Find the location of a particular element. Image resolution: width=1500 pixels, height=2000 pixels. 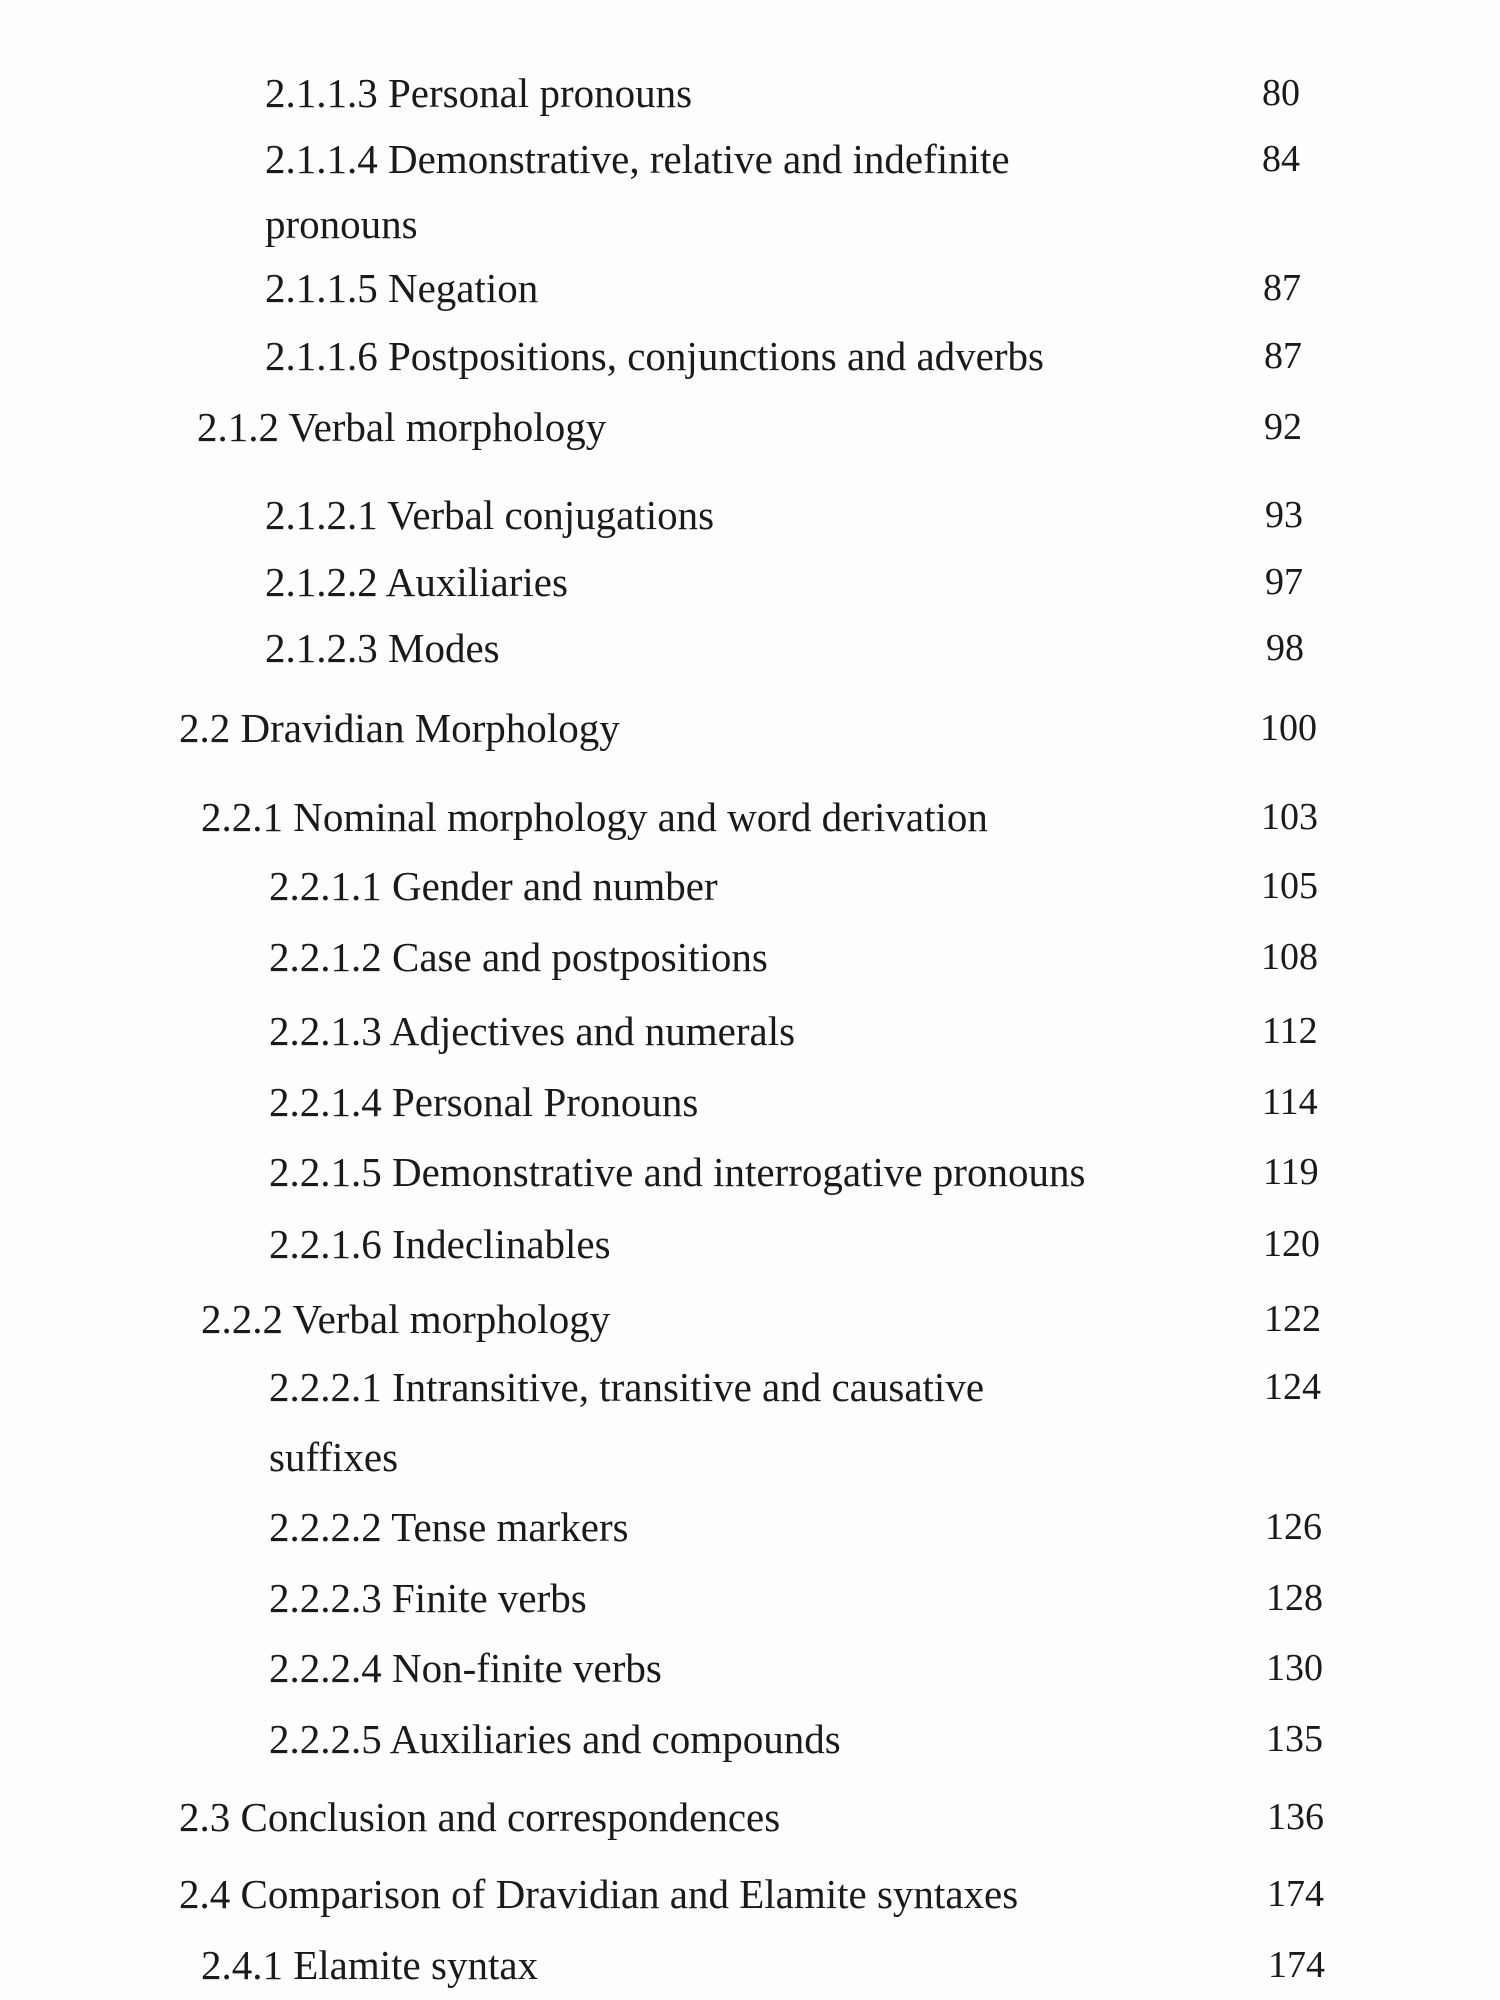

toc-entry: 2.1.1.5 Negation 87 is located at coordinates (750, 288).